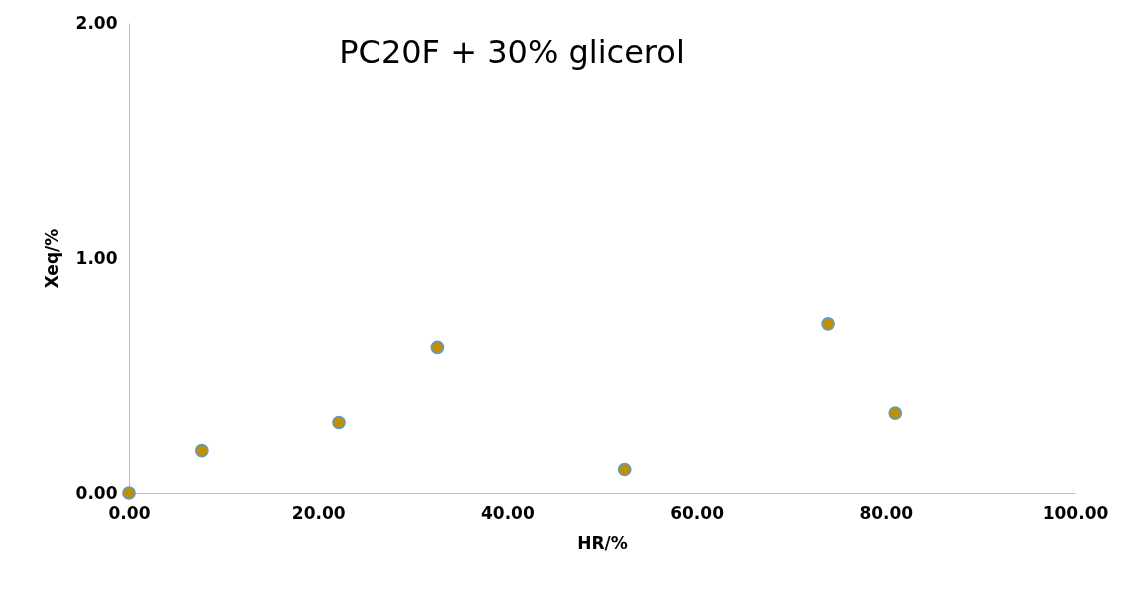 Image resolution: width=1126 pixels, height=592 pixels. Describe the element at coordinates (697, 512) in the screenshot. I see `x-tick-label: 60.00` at that location.